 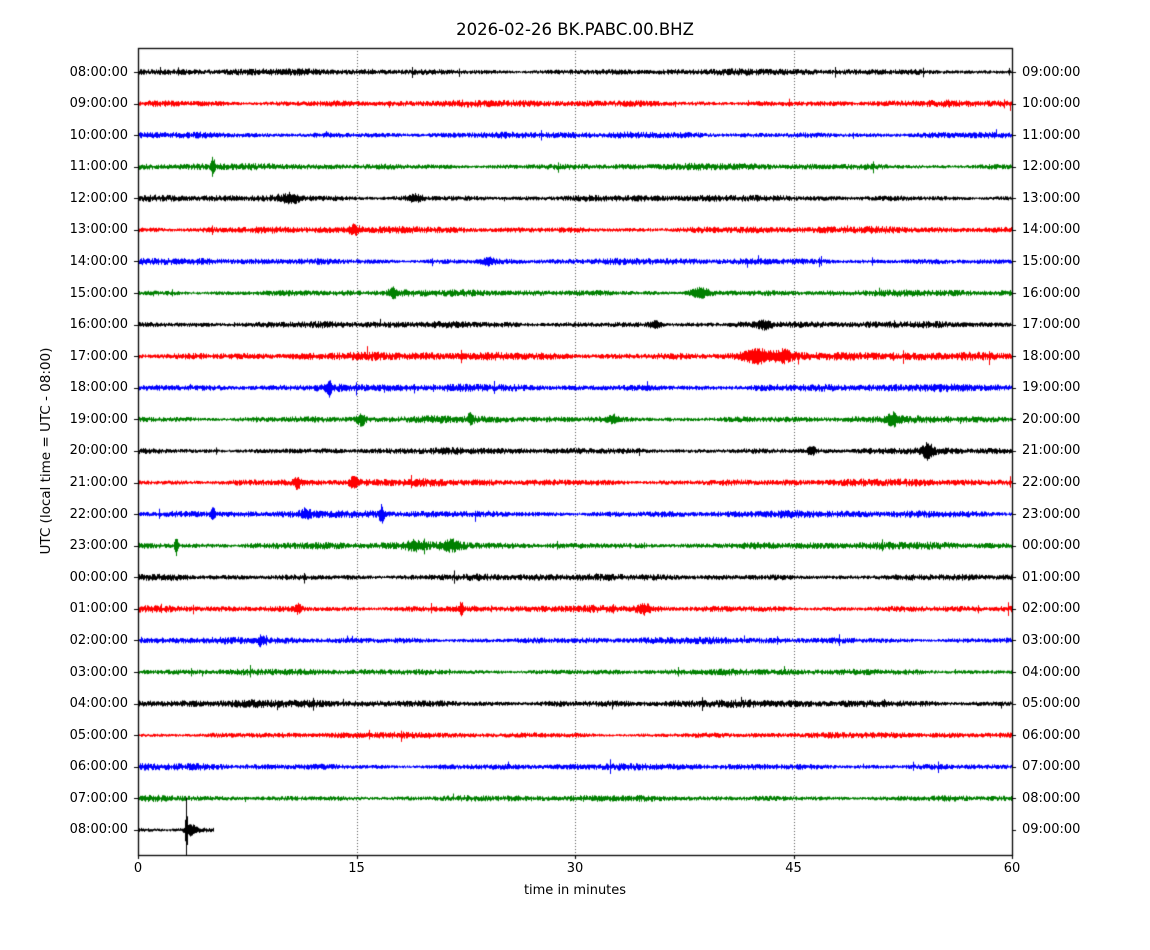 I want to click on left-utc-time-label: 23:00:00, so click(x=98, y=546).